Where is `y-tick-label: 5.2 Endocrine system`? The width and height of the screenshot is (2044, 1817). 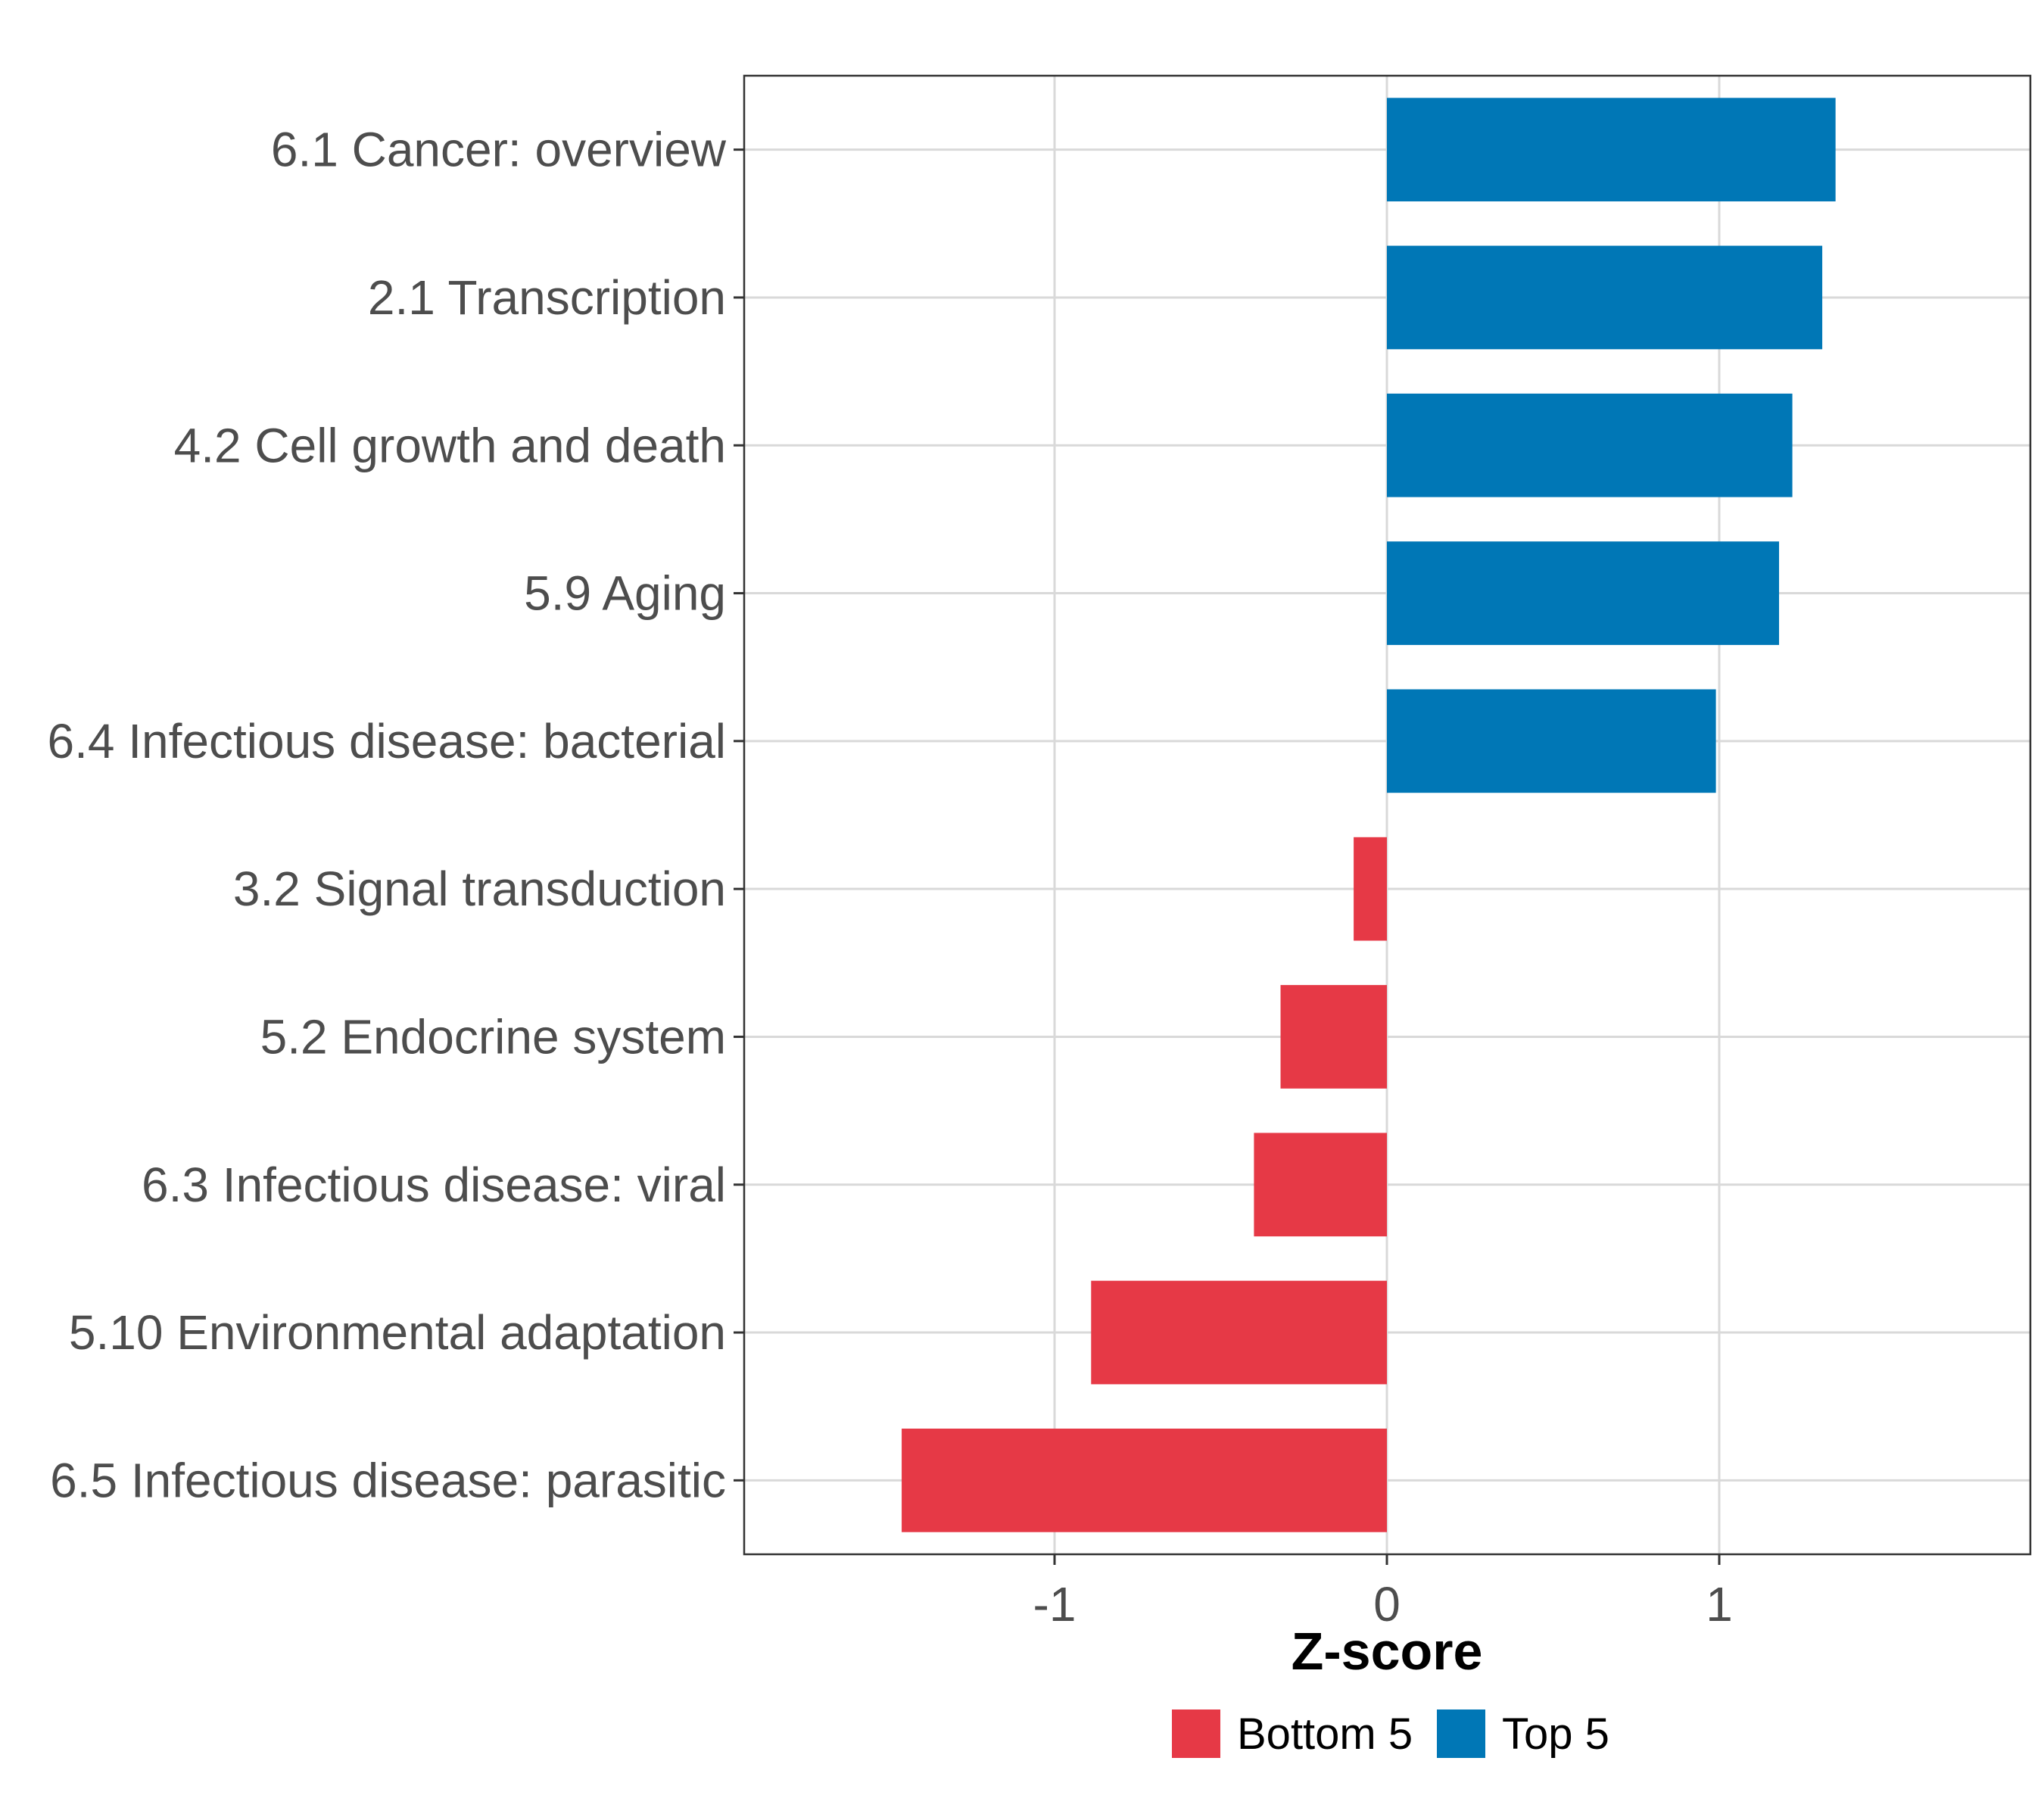
y-tick-label: 5.2 Endocrine system is located at coordinates (493, 1036).